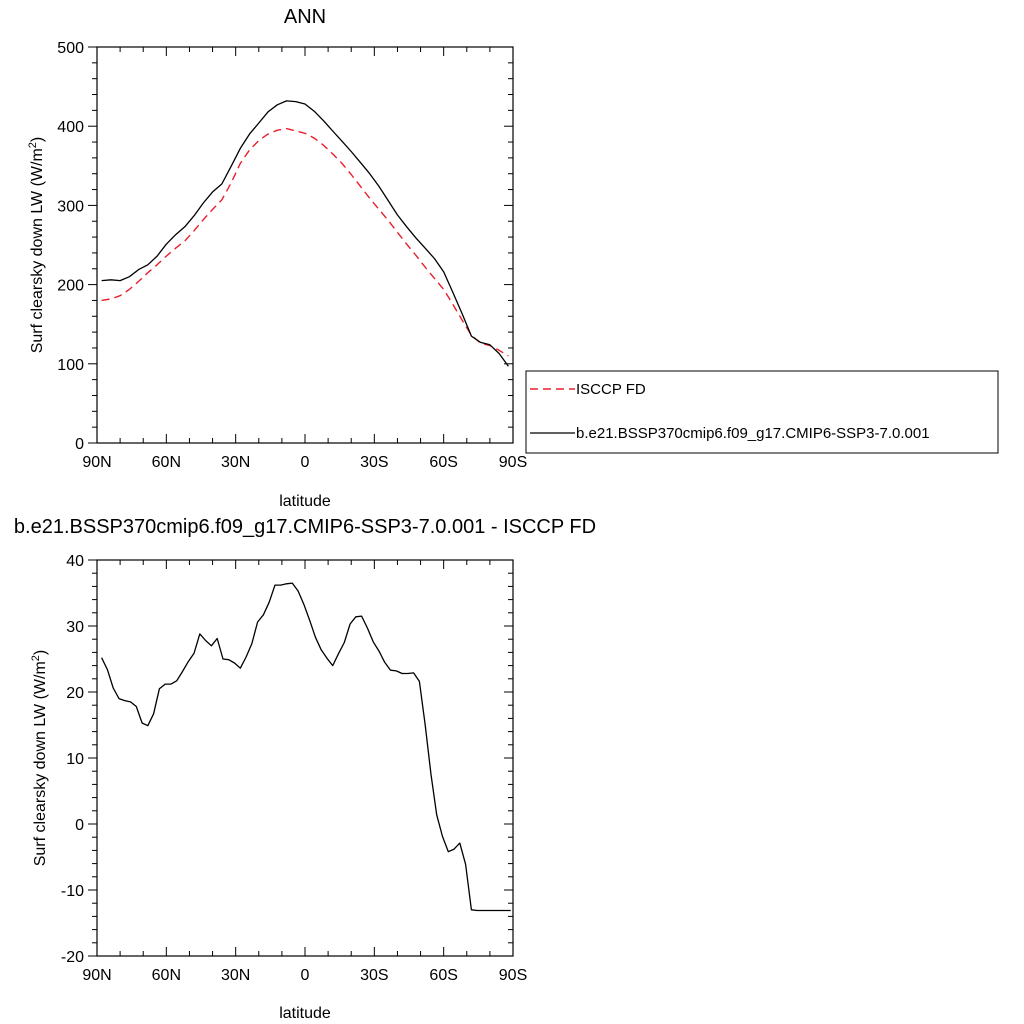  Describe the element at coordinates (70, 286) in the screenshot. I see `y-tick-label: 200` at that location.